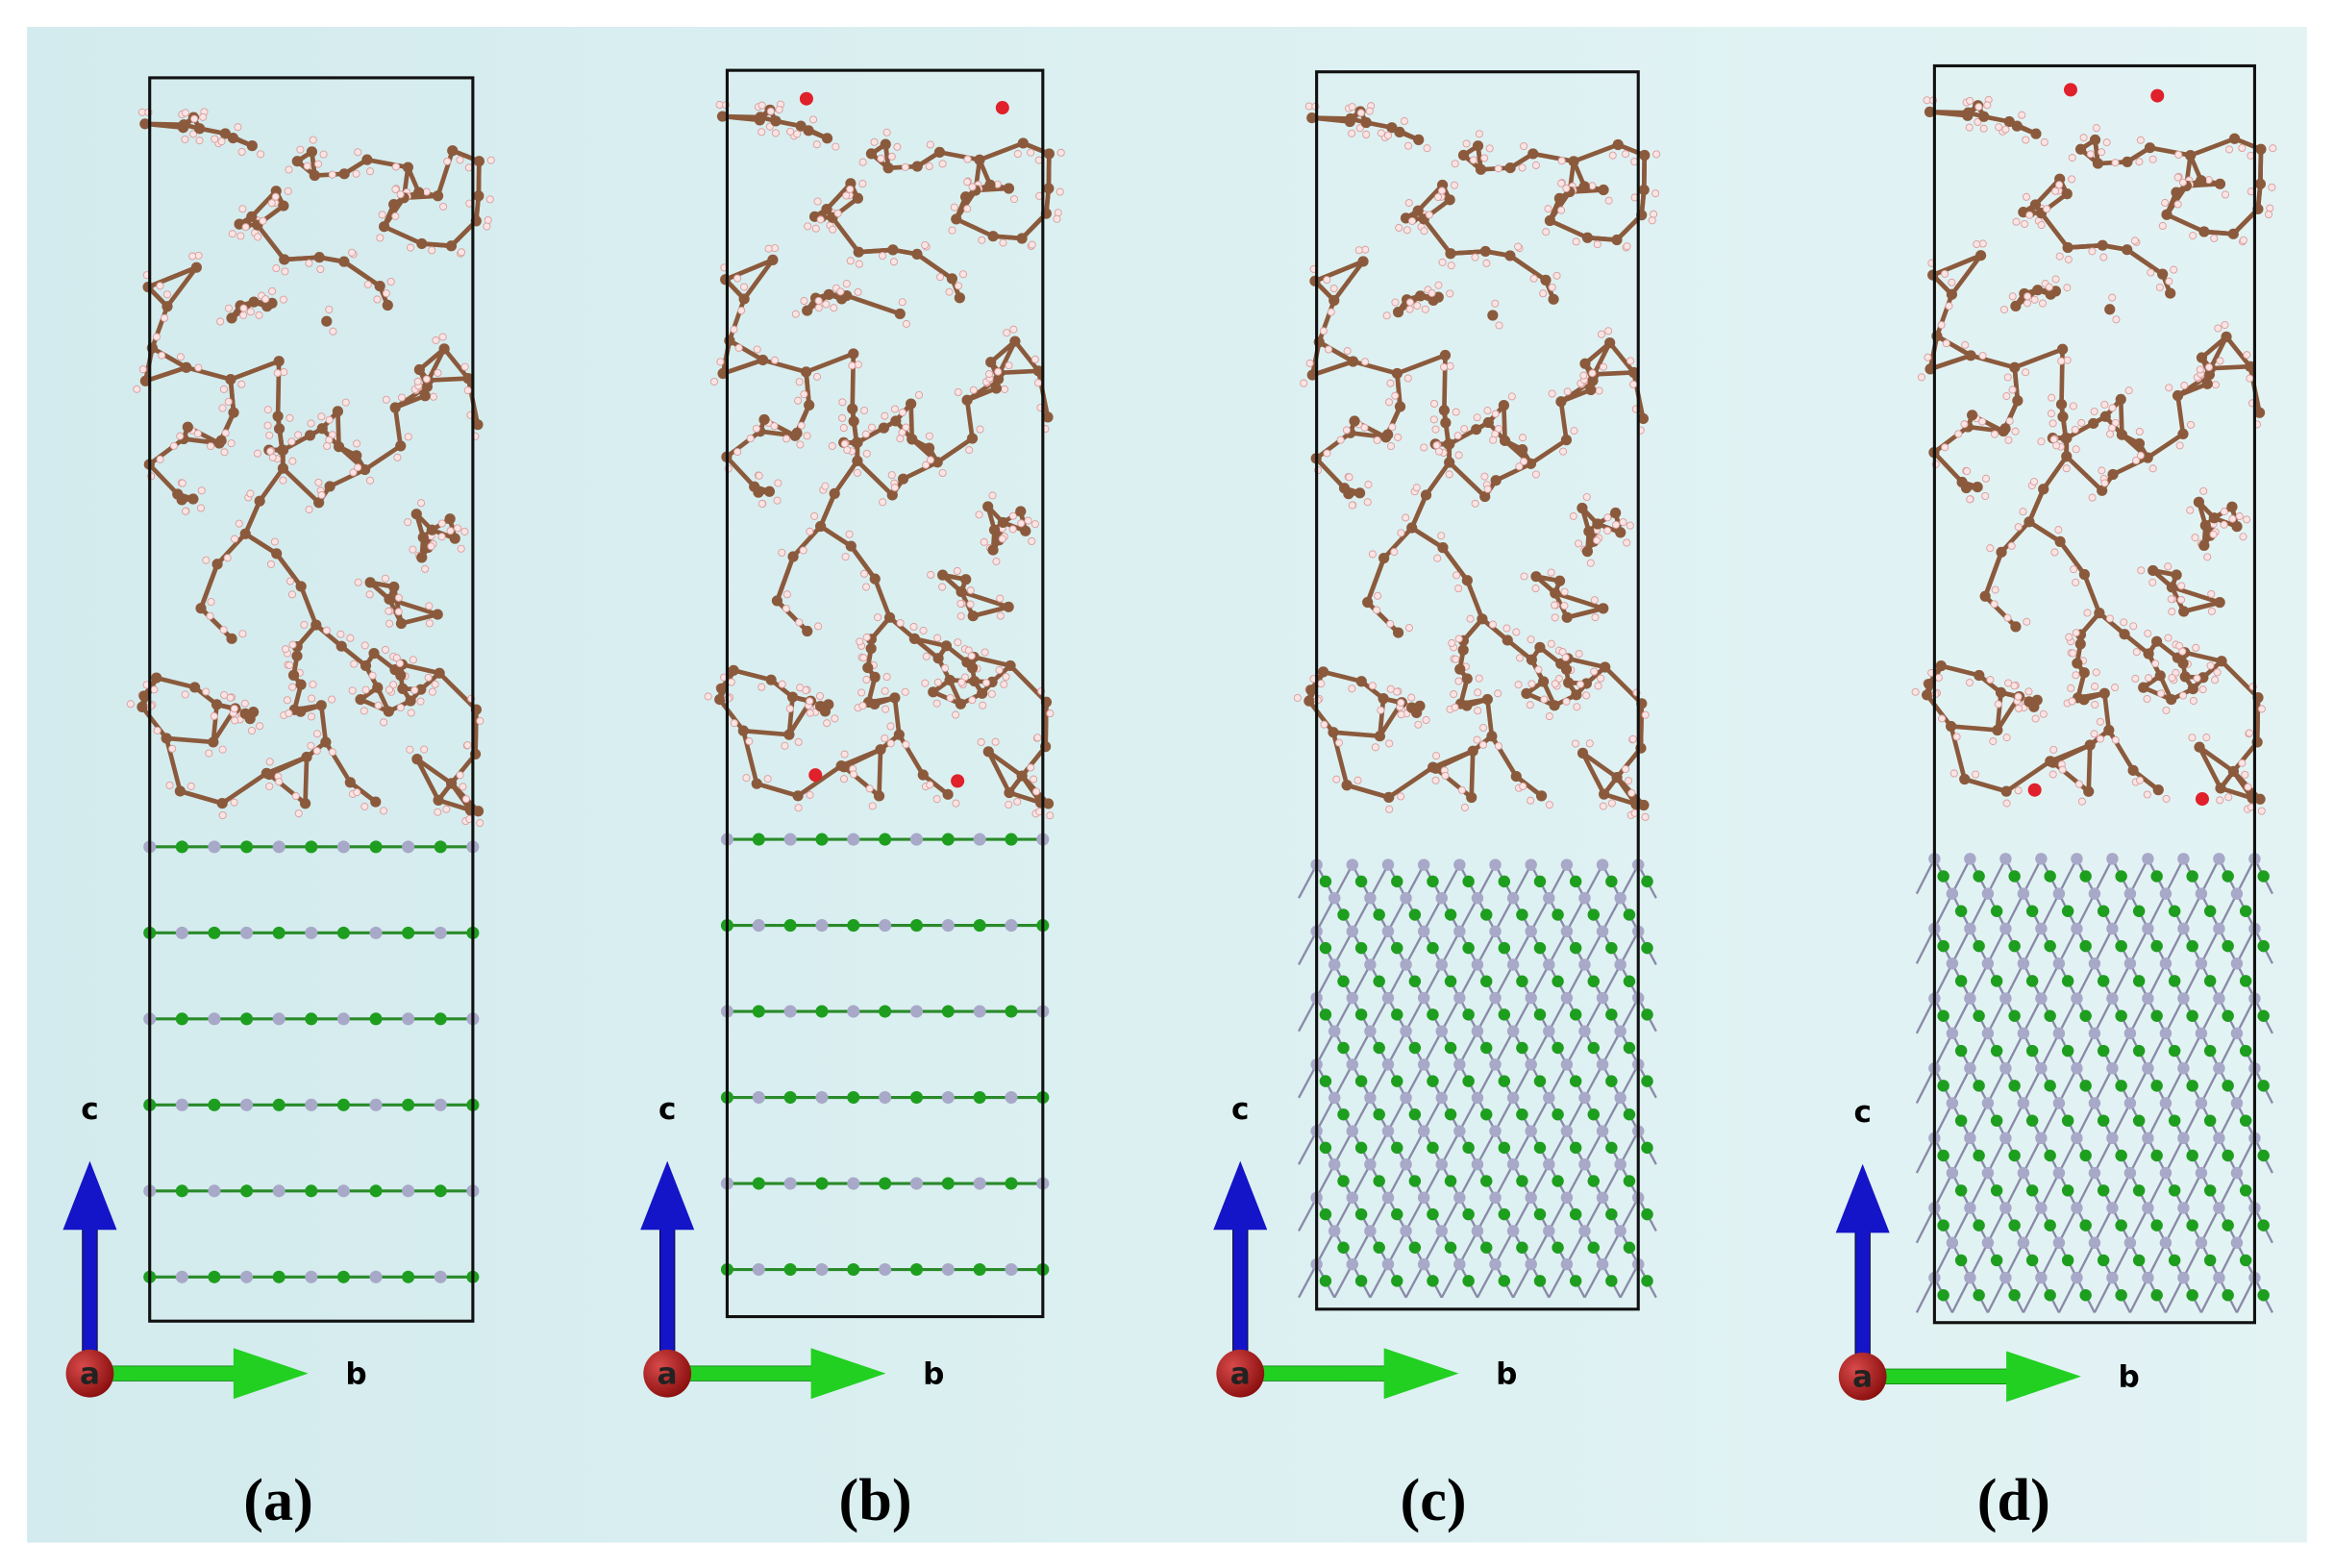 The height and width of the screenshot is (1568, 2334). I want to click on oxygen-atom, so click(2157, 95).